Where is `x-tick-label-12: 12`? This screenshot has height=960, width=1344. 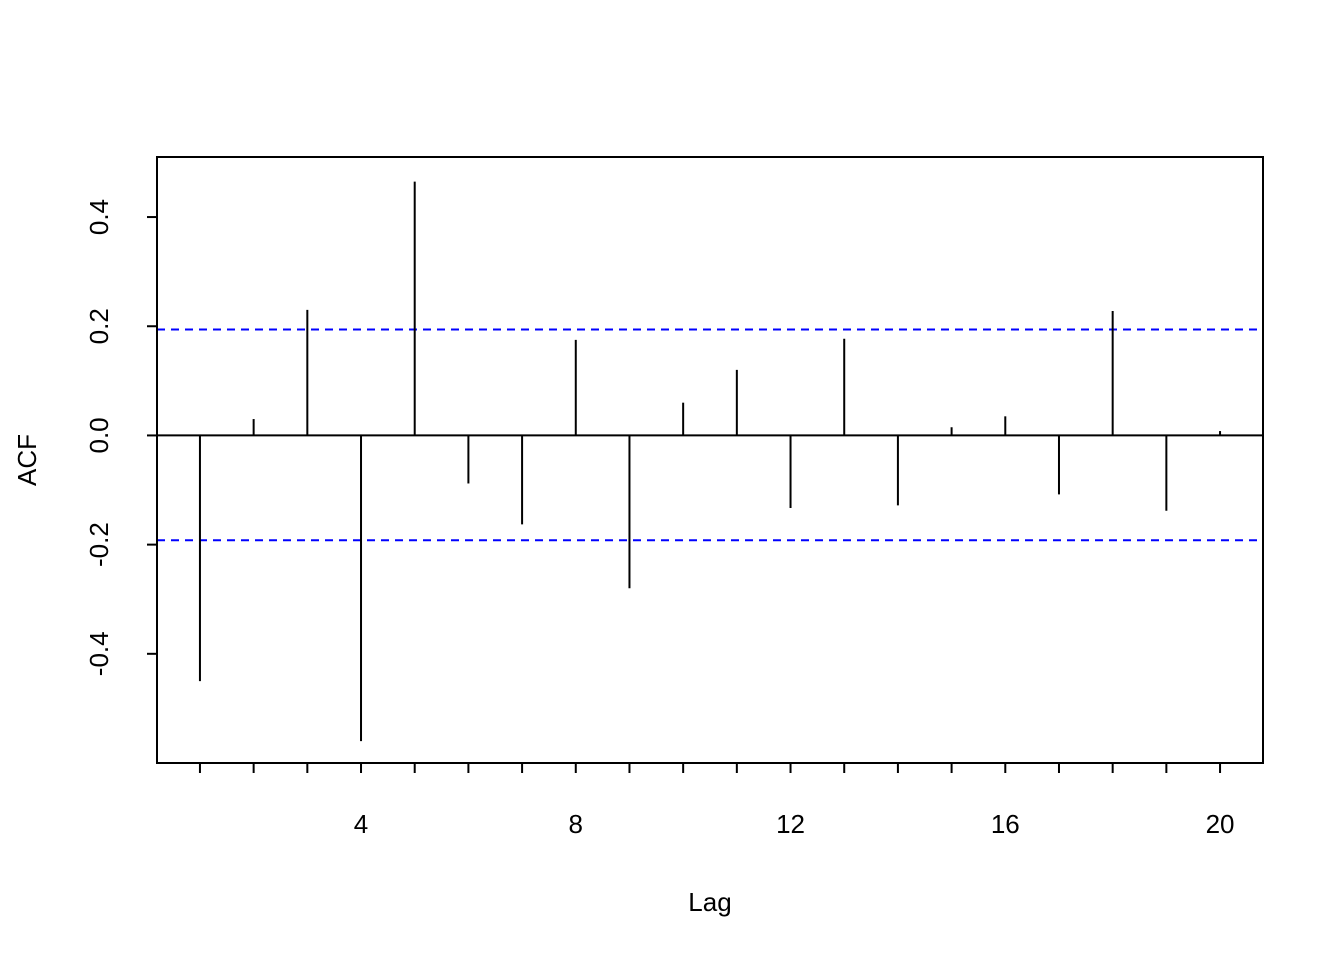
x-tick-label-12: 12 is located at coordinates (790, 824).